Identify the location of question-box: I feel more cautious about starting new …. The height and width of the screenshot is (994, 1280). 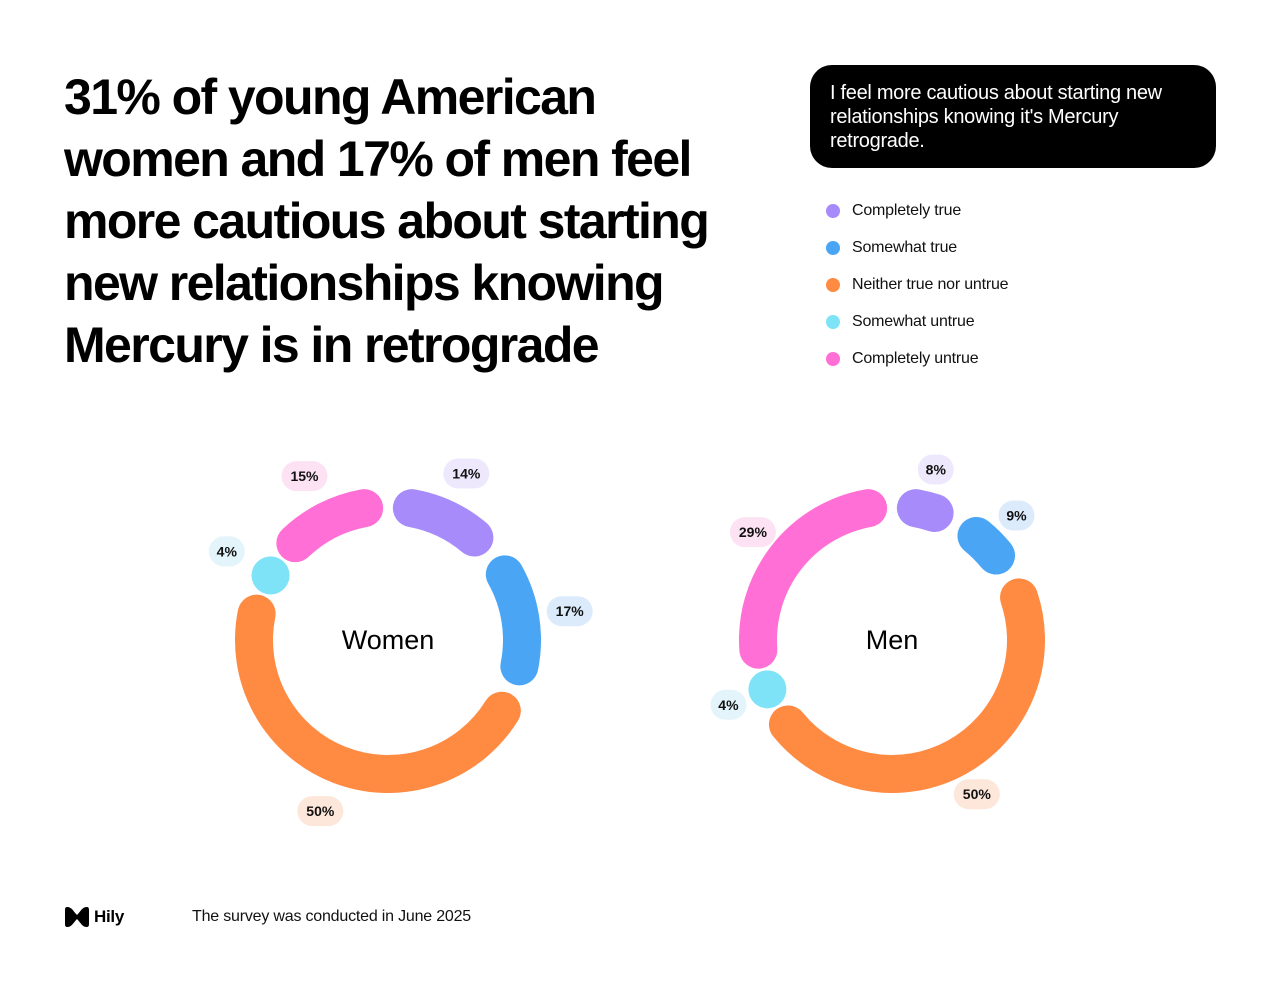
(1013, 116).